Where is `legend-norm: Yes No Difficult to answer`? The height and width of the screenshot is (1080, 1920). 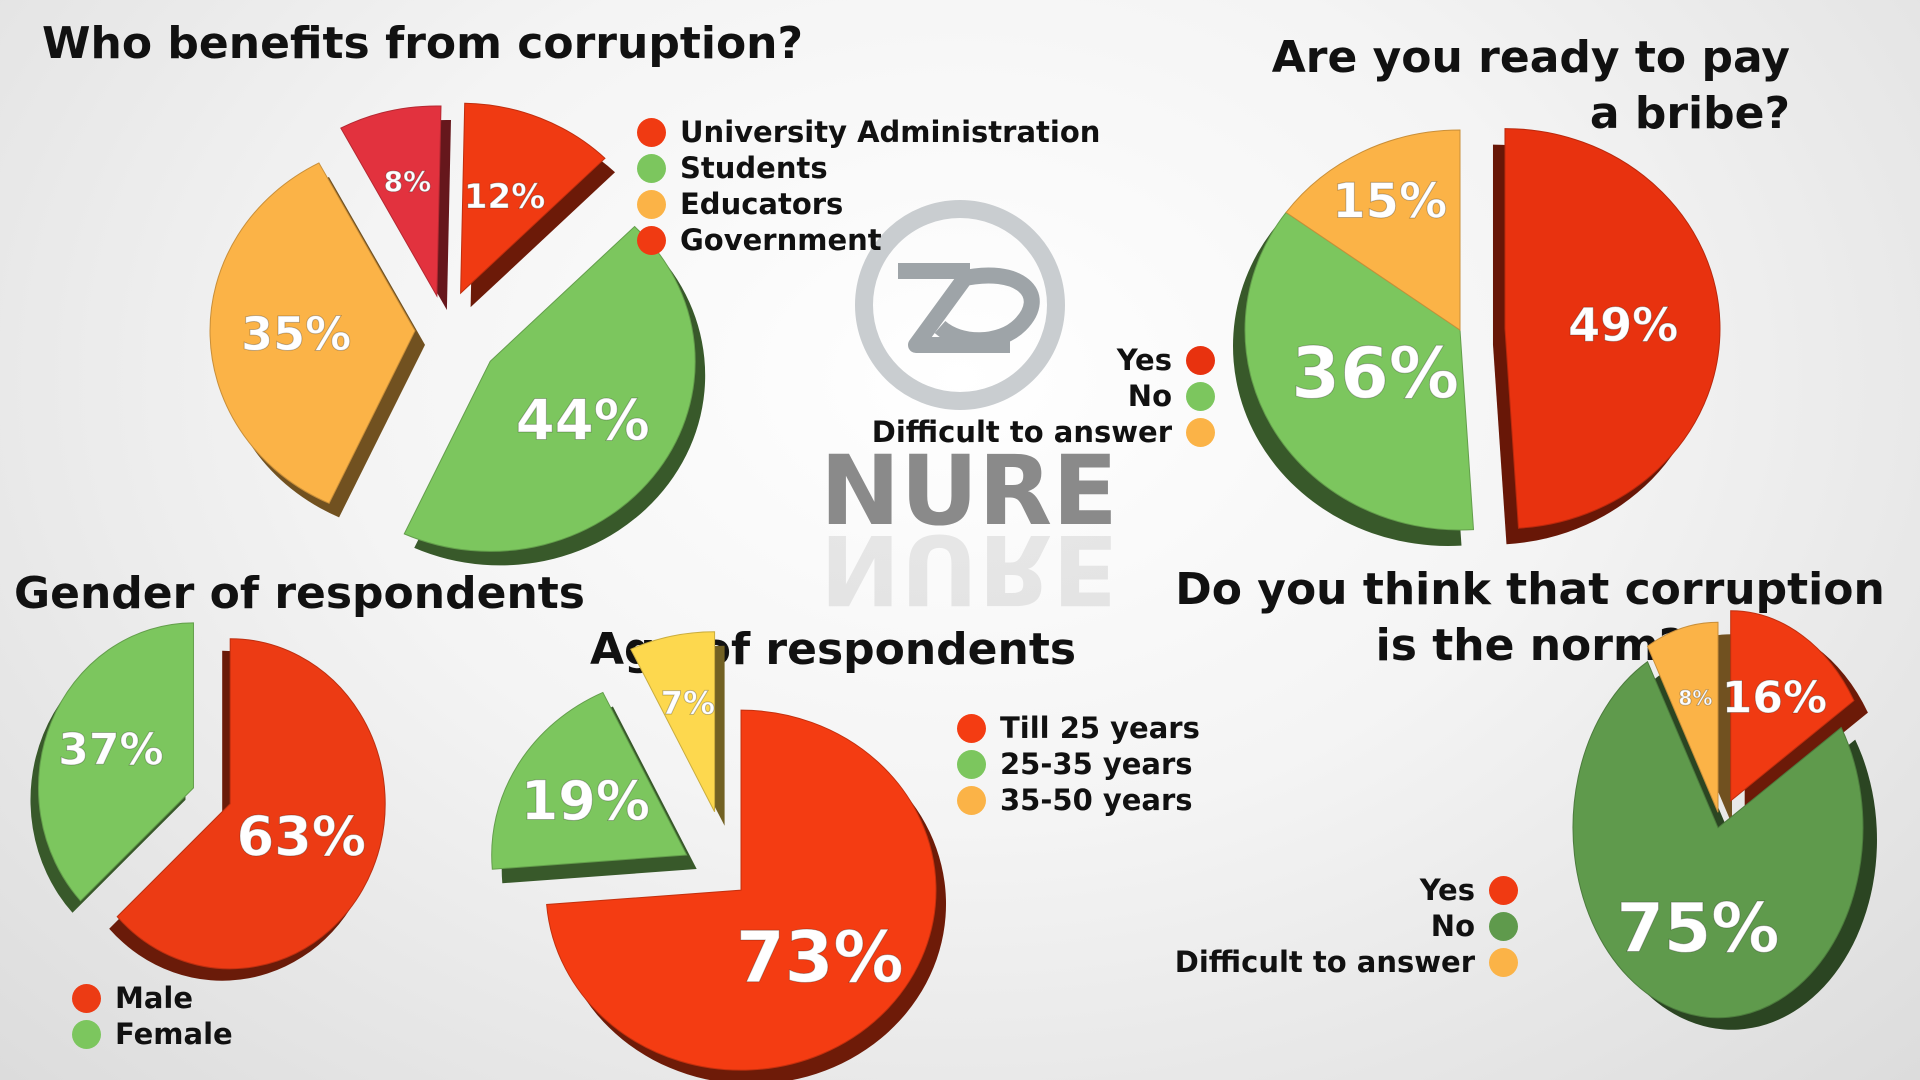 legend-norm: Yes No Difficult to answer is located at coordinates (1334, 926).